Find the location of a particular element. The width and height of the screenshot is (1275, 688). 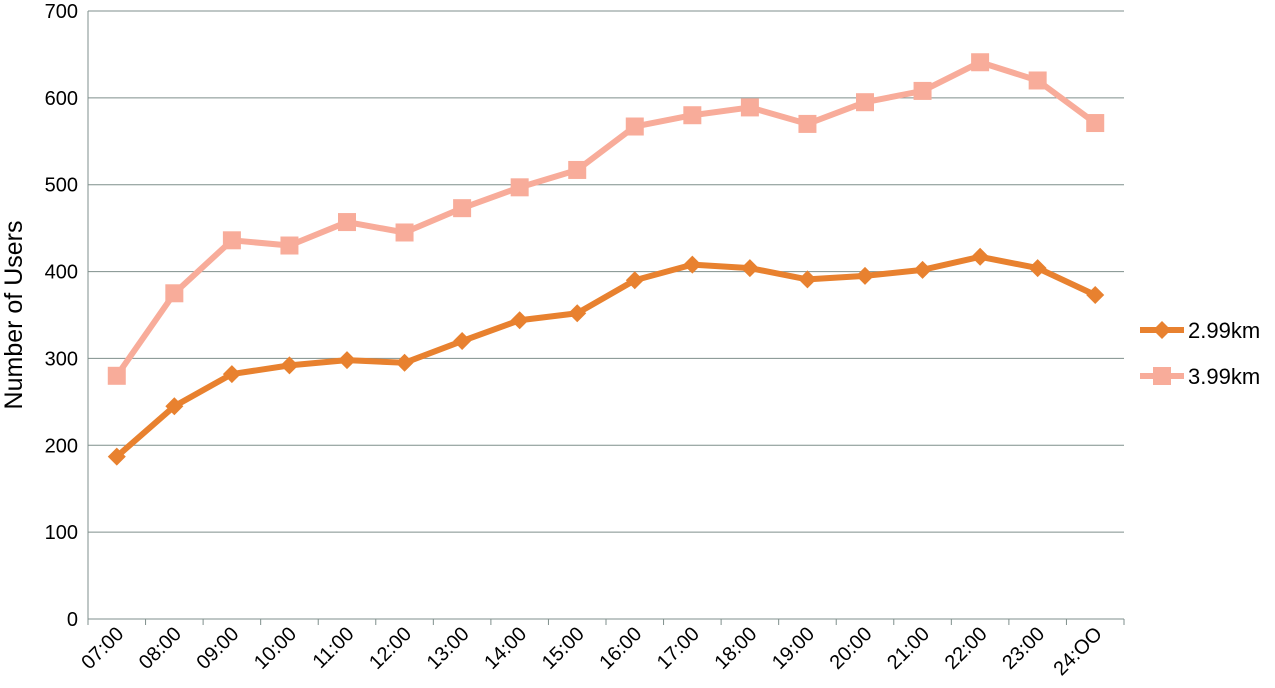

x-tick-label: 16:00 is located at coordinates (620, 648).